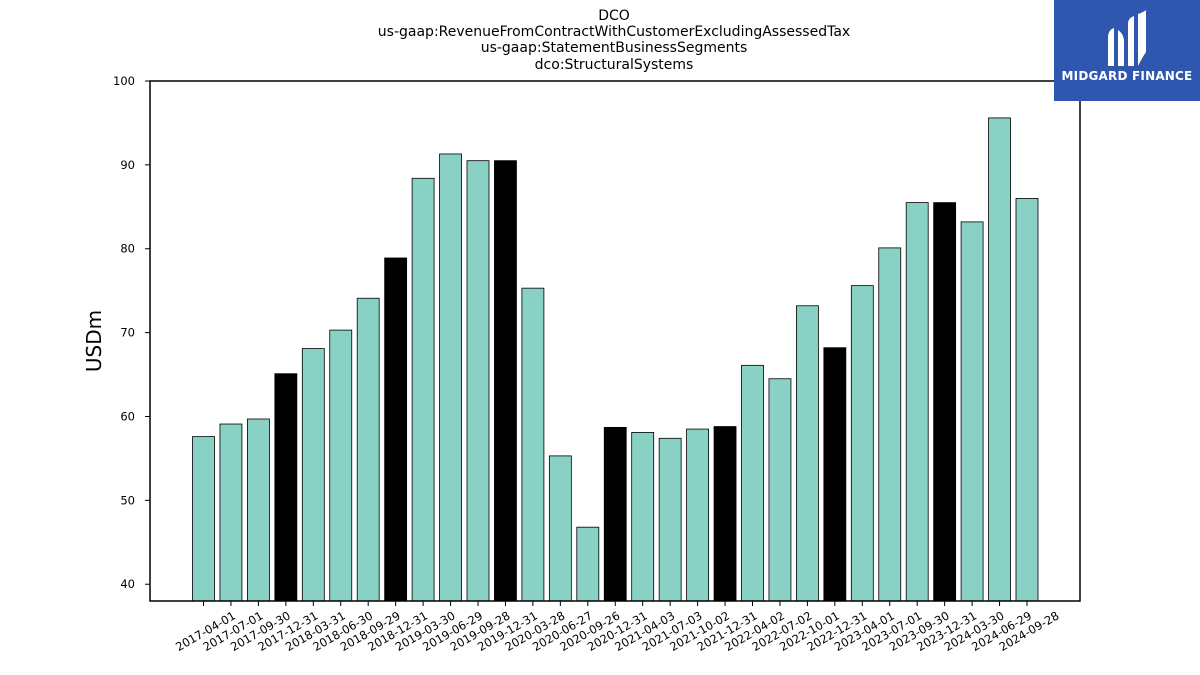  Describe the element at coordinates (94, 341) in the screenshot. I see `y-axis-label: USDm` at that location.